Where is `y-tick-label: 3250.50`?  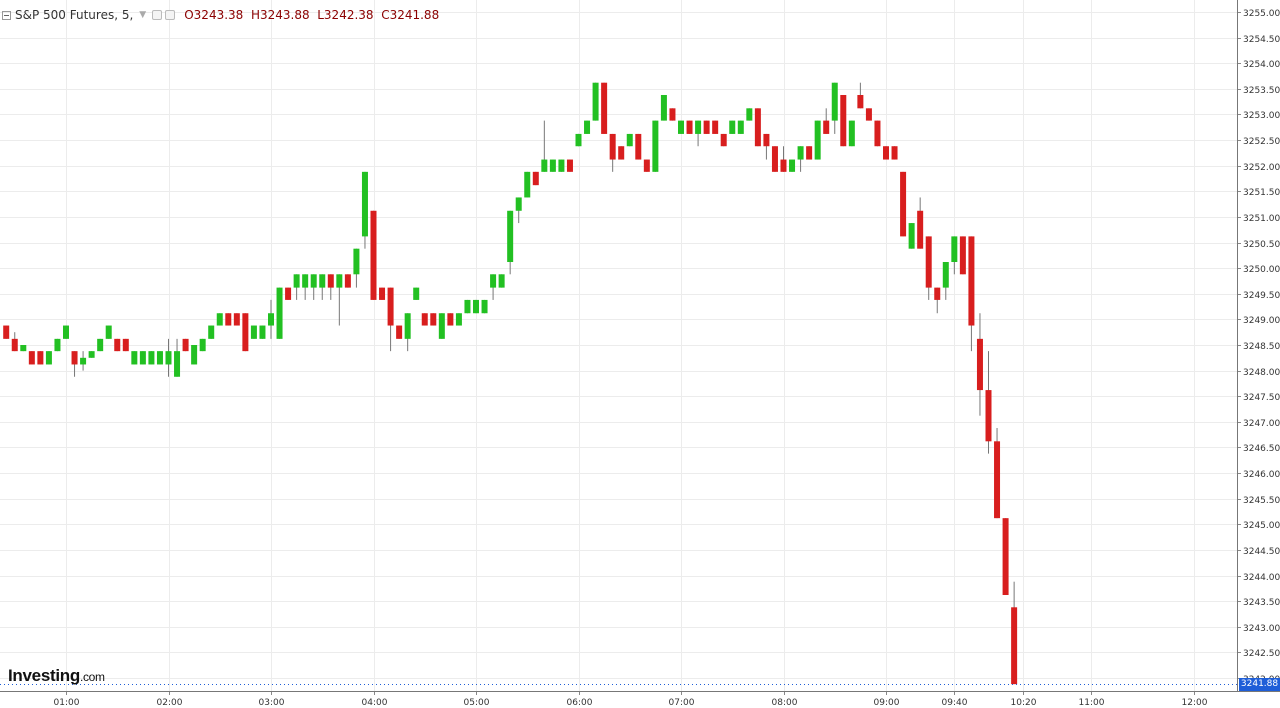 y-tick-label: 3250.50 is located at coordinates (1261, 245).